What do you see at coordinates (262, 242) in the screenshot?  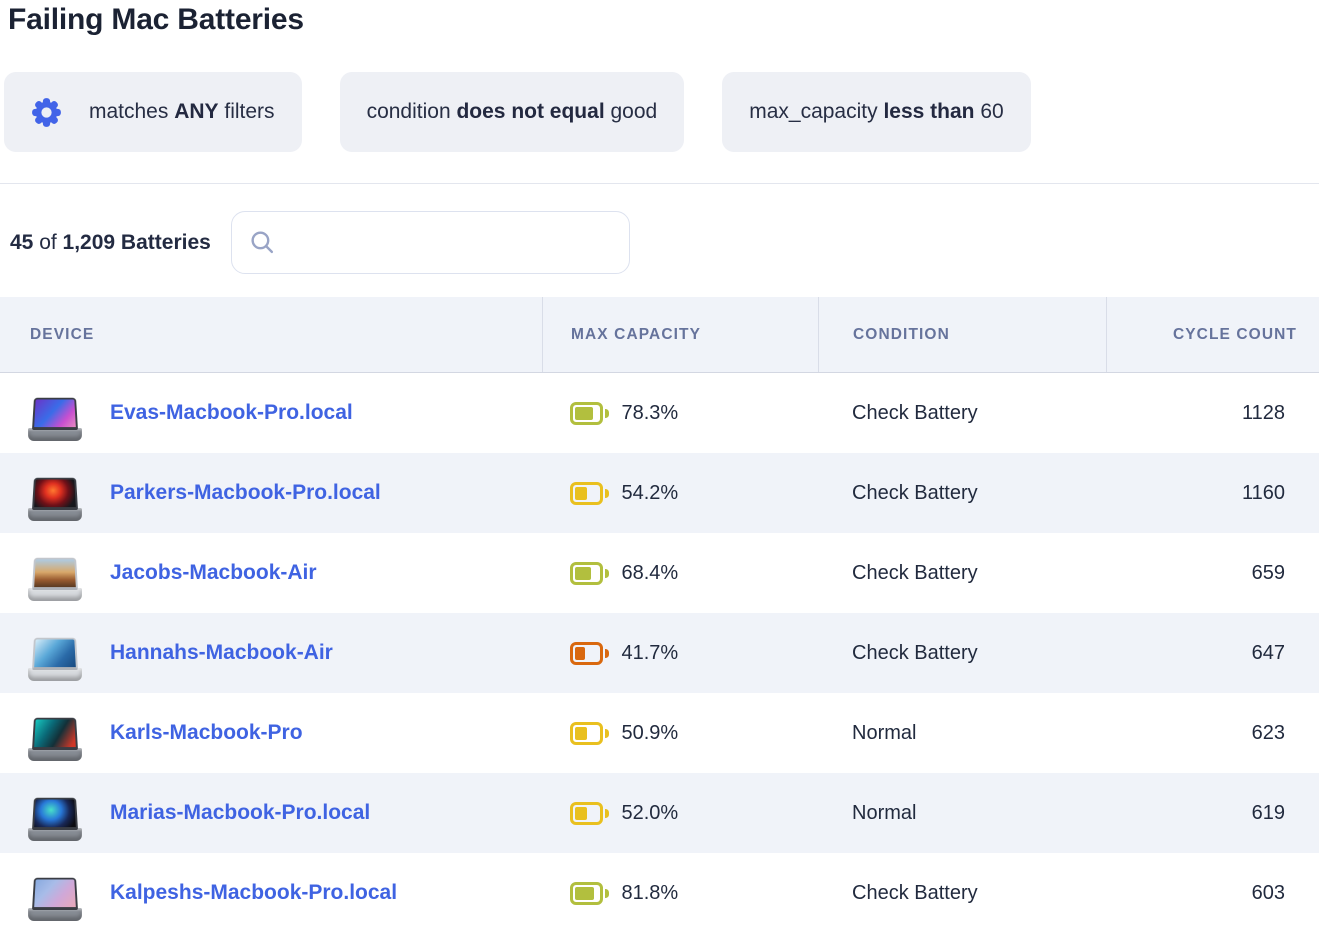 I see `search-icon` at bounding box center [262, 242].